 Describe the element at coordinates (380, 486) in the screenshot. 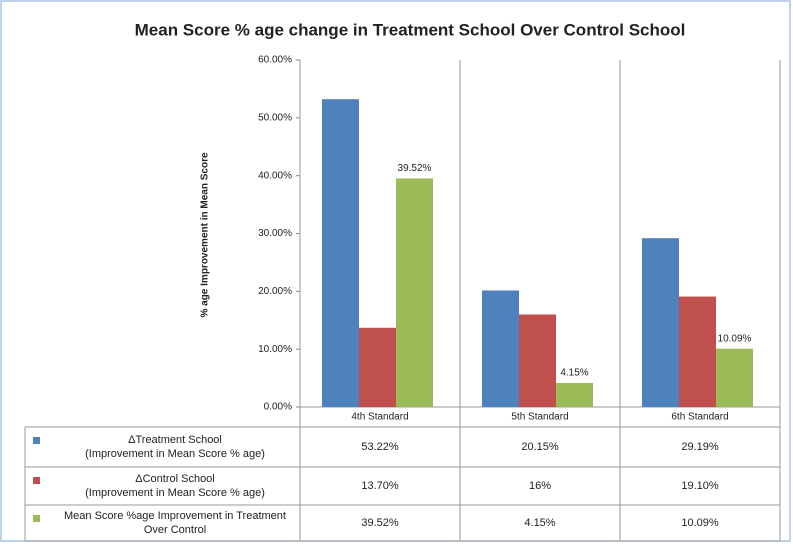

I see `table-value: 13.70%` at that location.